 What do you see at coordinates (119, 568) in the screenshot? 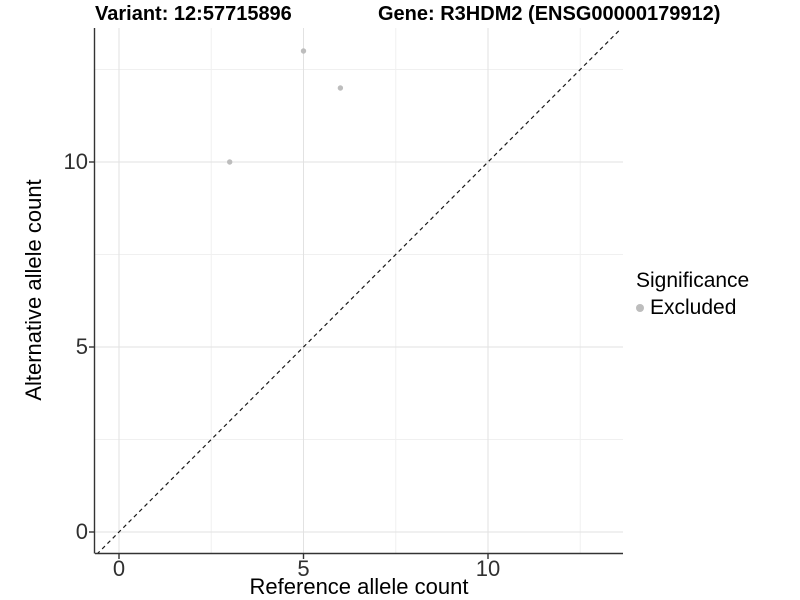
I see `x-tick-label: 0` at bounding box center [119, 568].